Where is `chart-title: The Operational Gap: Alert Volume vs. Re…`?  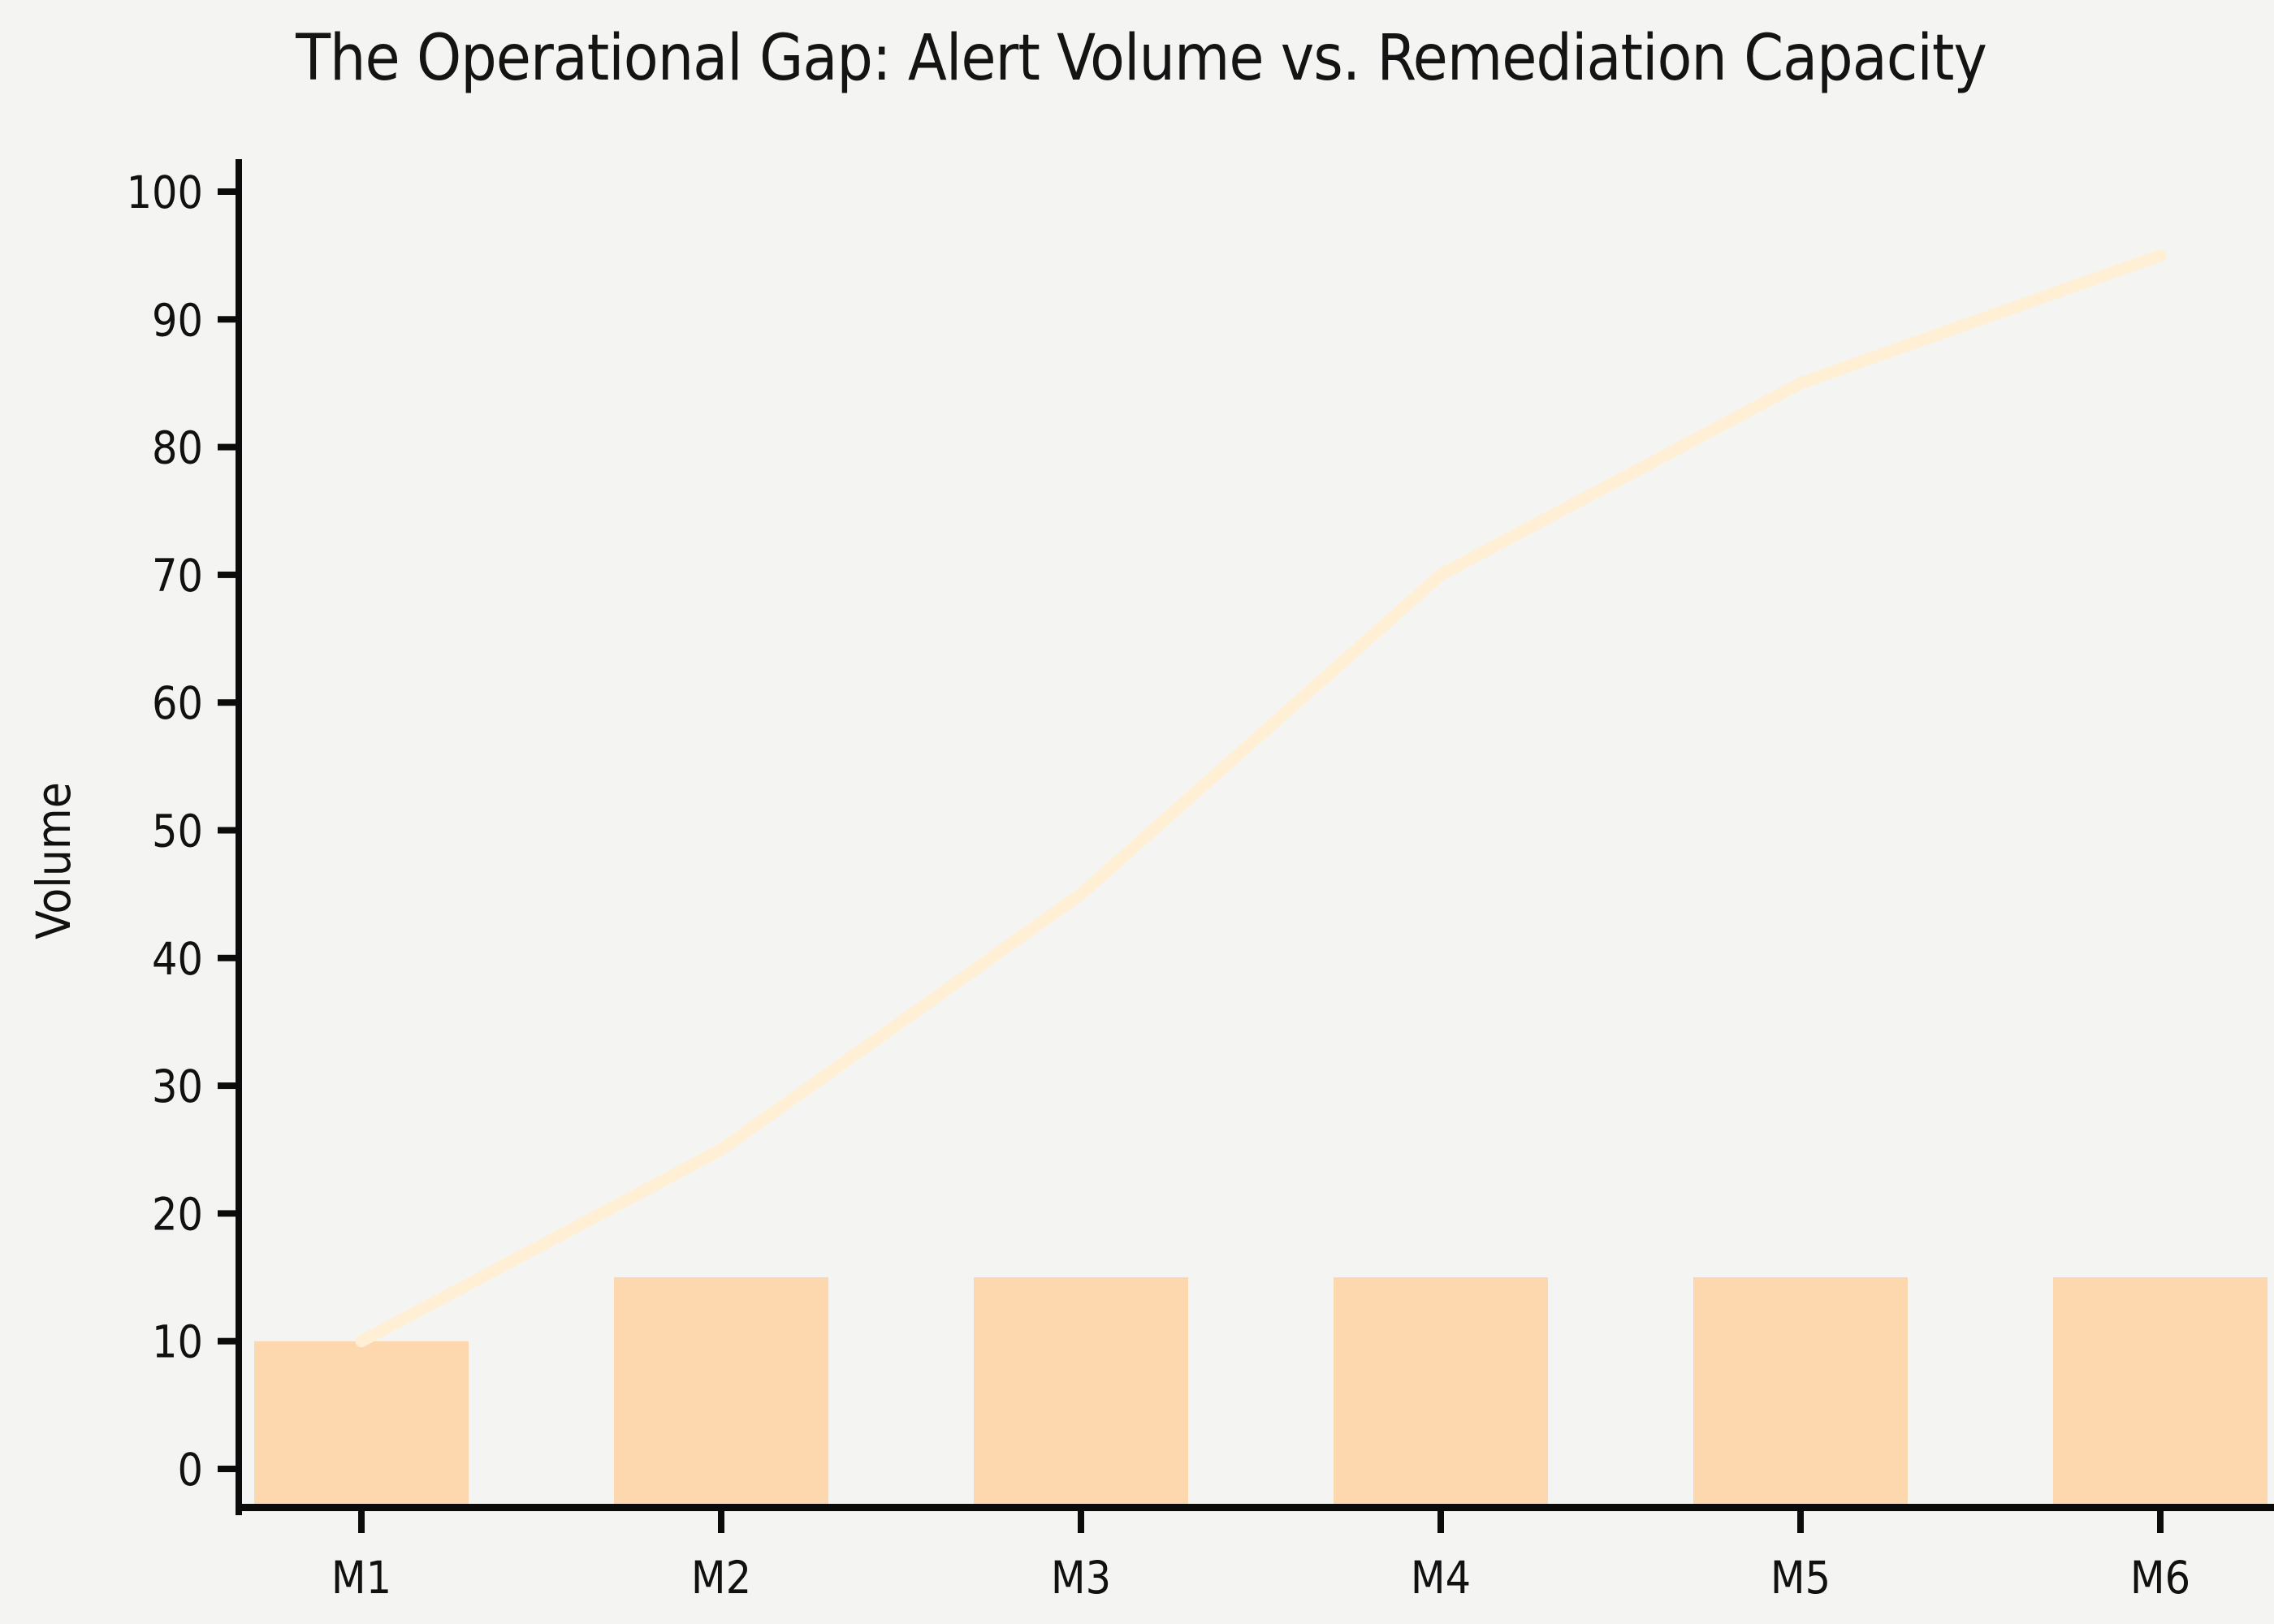
chart-title: The Operational Gap: Alert Volume vs. Re… is located at coordinates (1142, 59).